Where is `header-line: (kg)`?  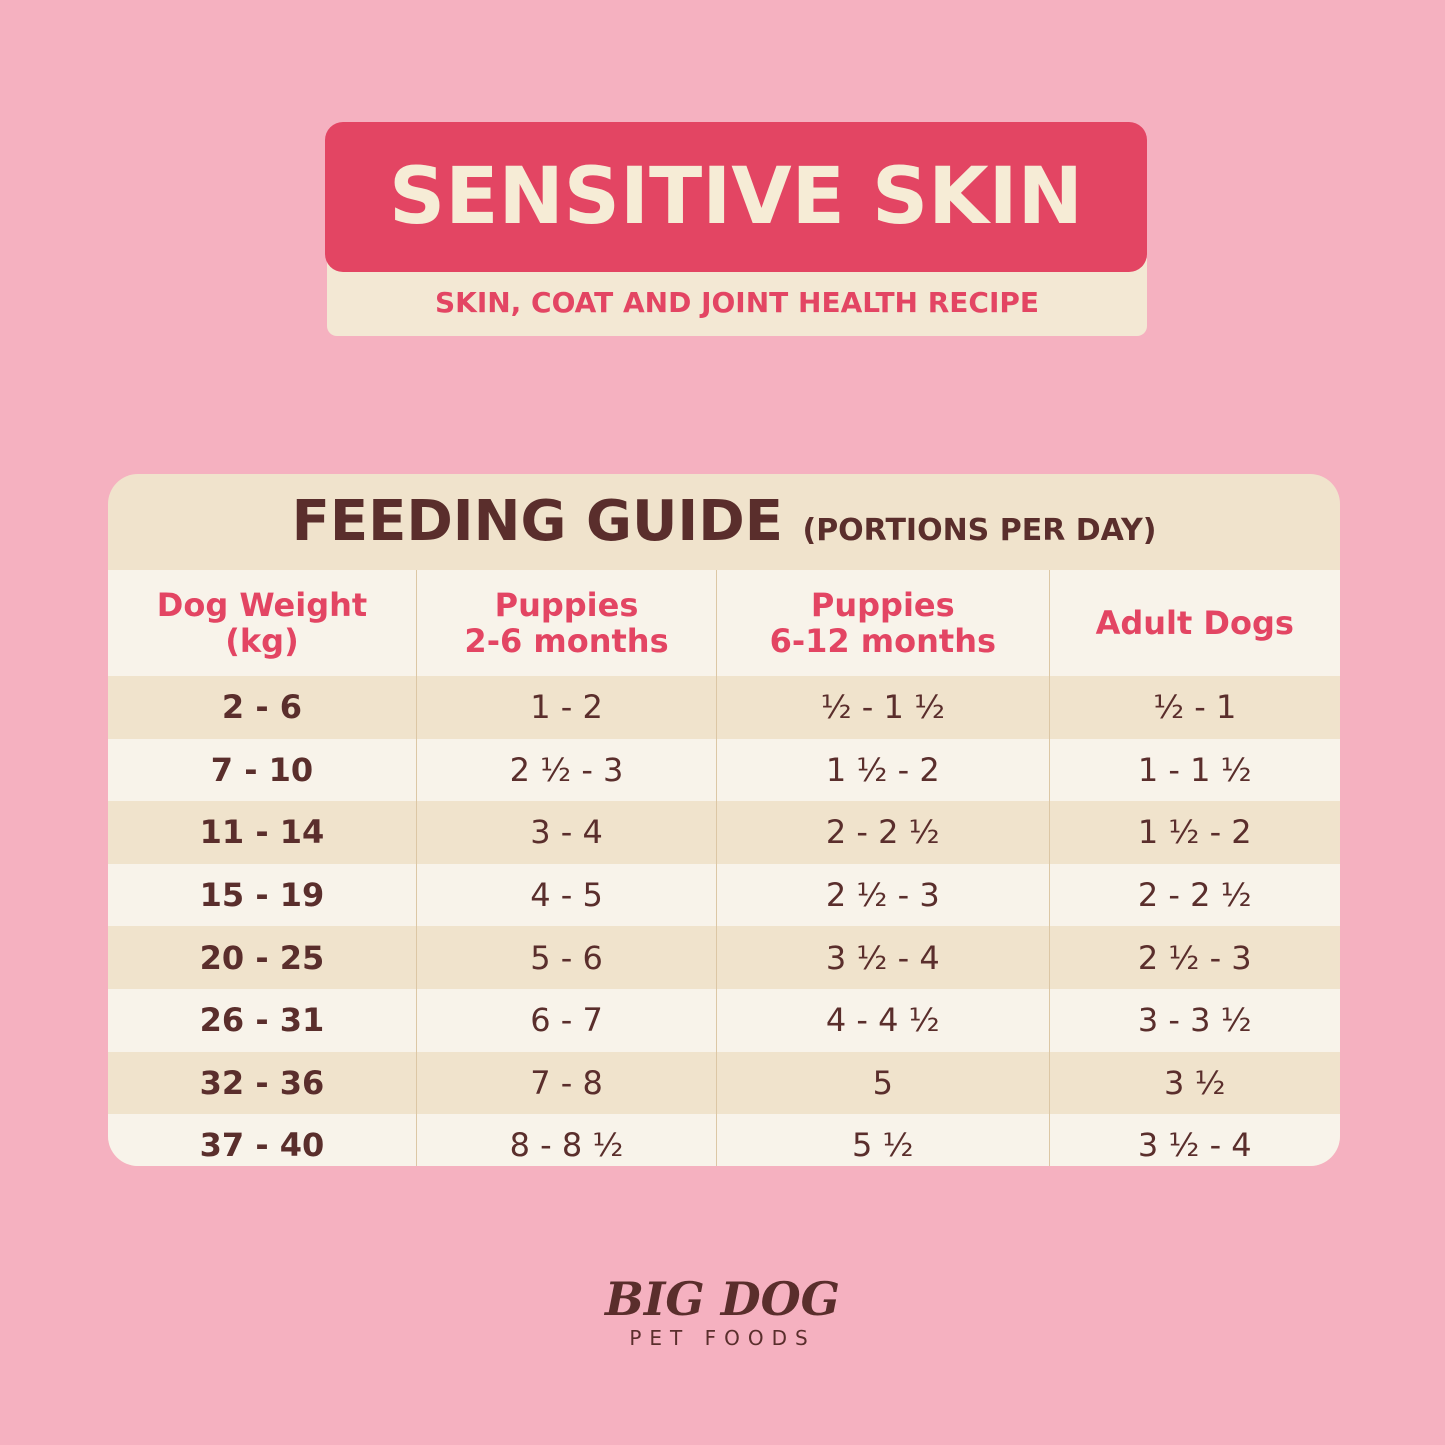 header-line: (kg) is located at coordinates (262, 641).